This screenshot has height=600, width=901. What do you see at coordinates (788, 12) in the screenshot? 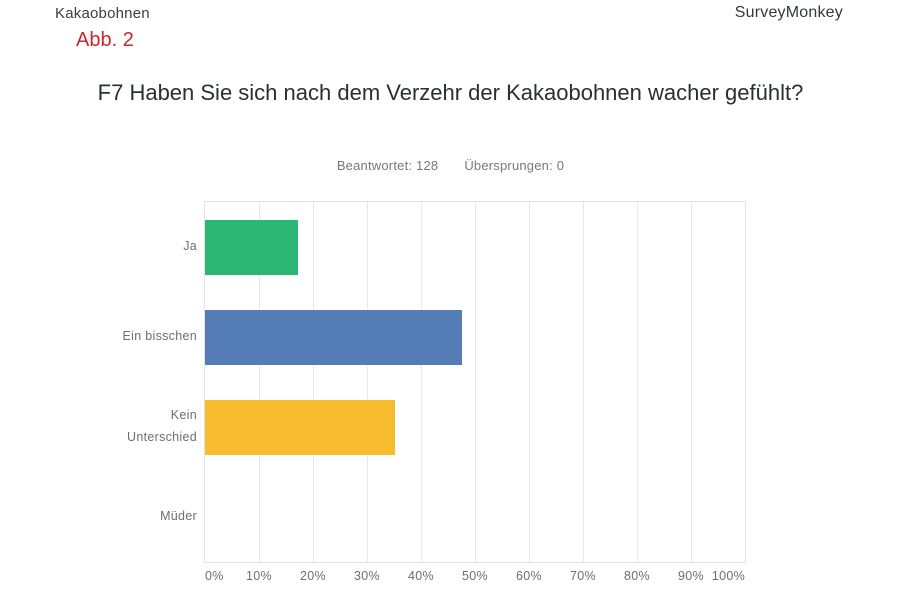
I see `surveymonkey-brand: SurveyMonkey` at bounding box center [788, 12].